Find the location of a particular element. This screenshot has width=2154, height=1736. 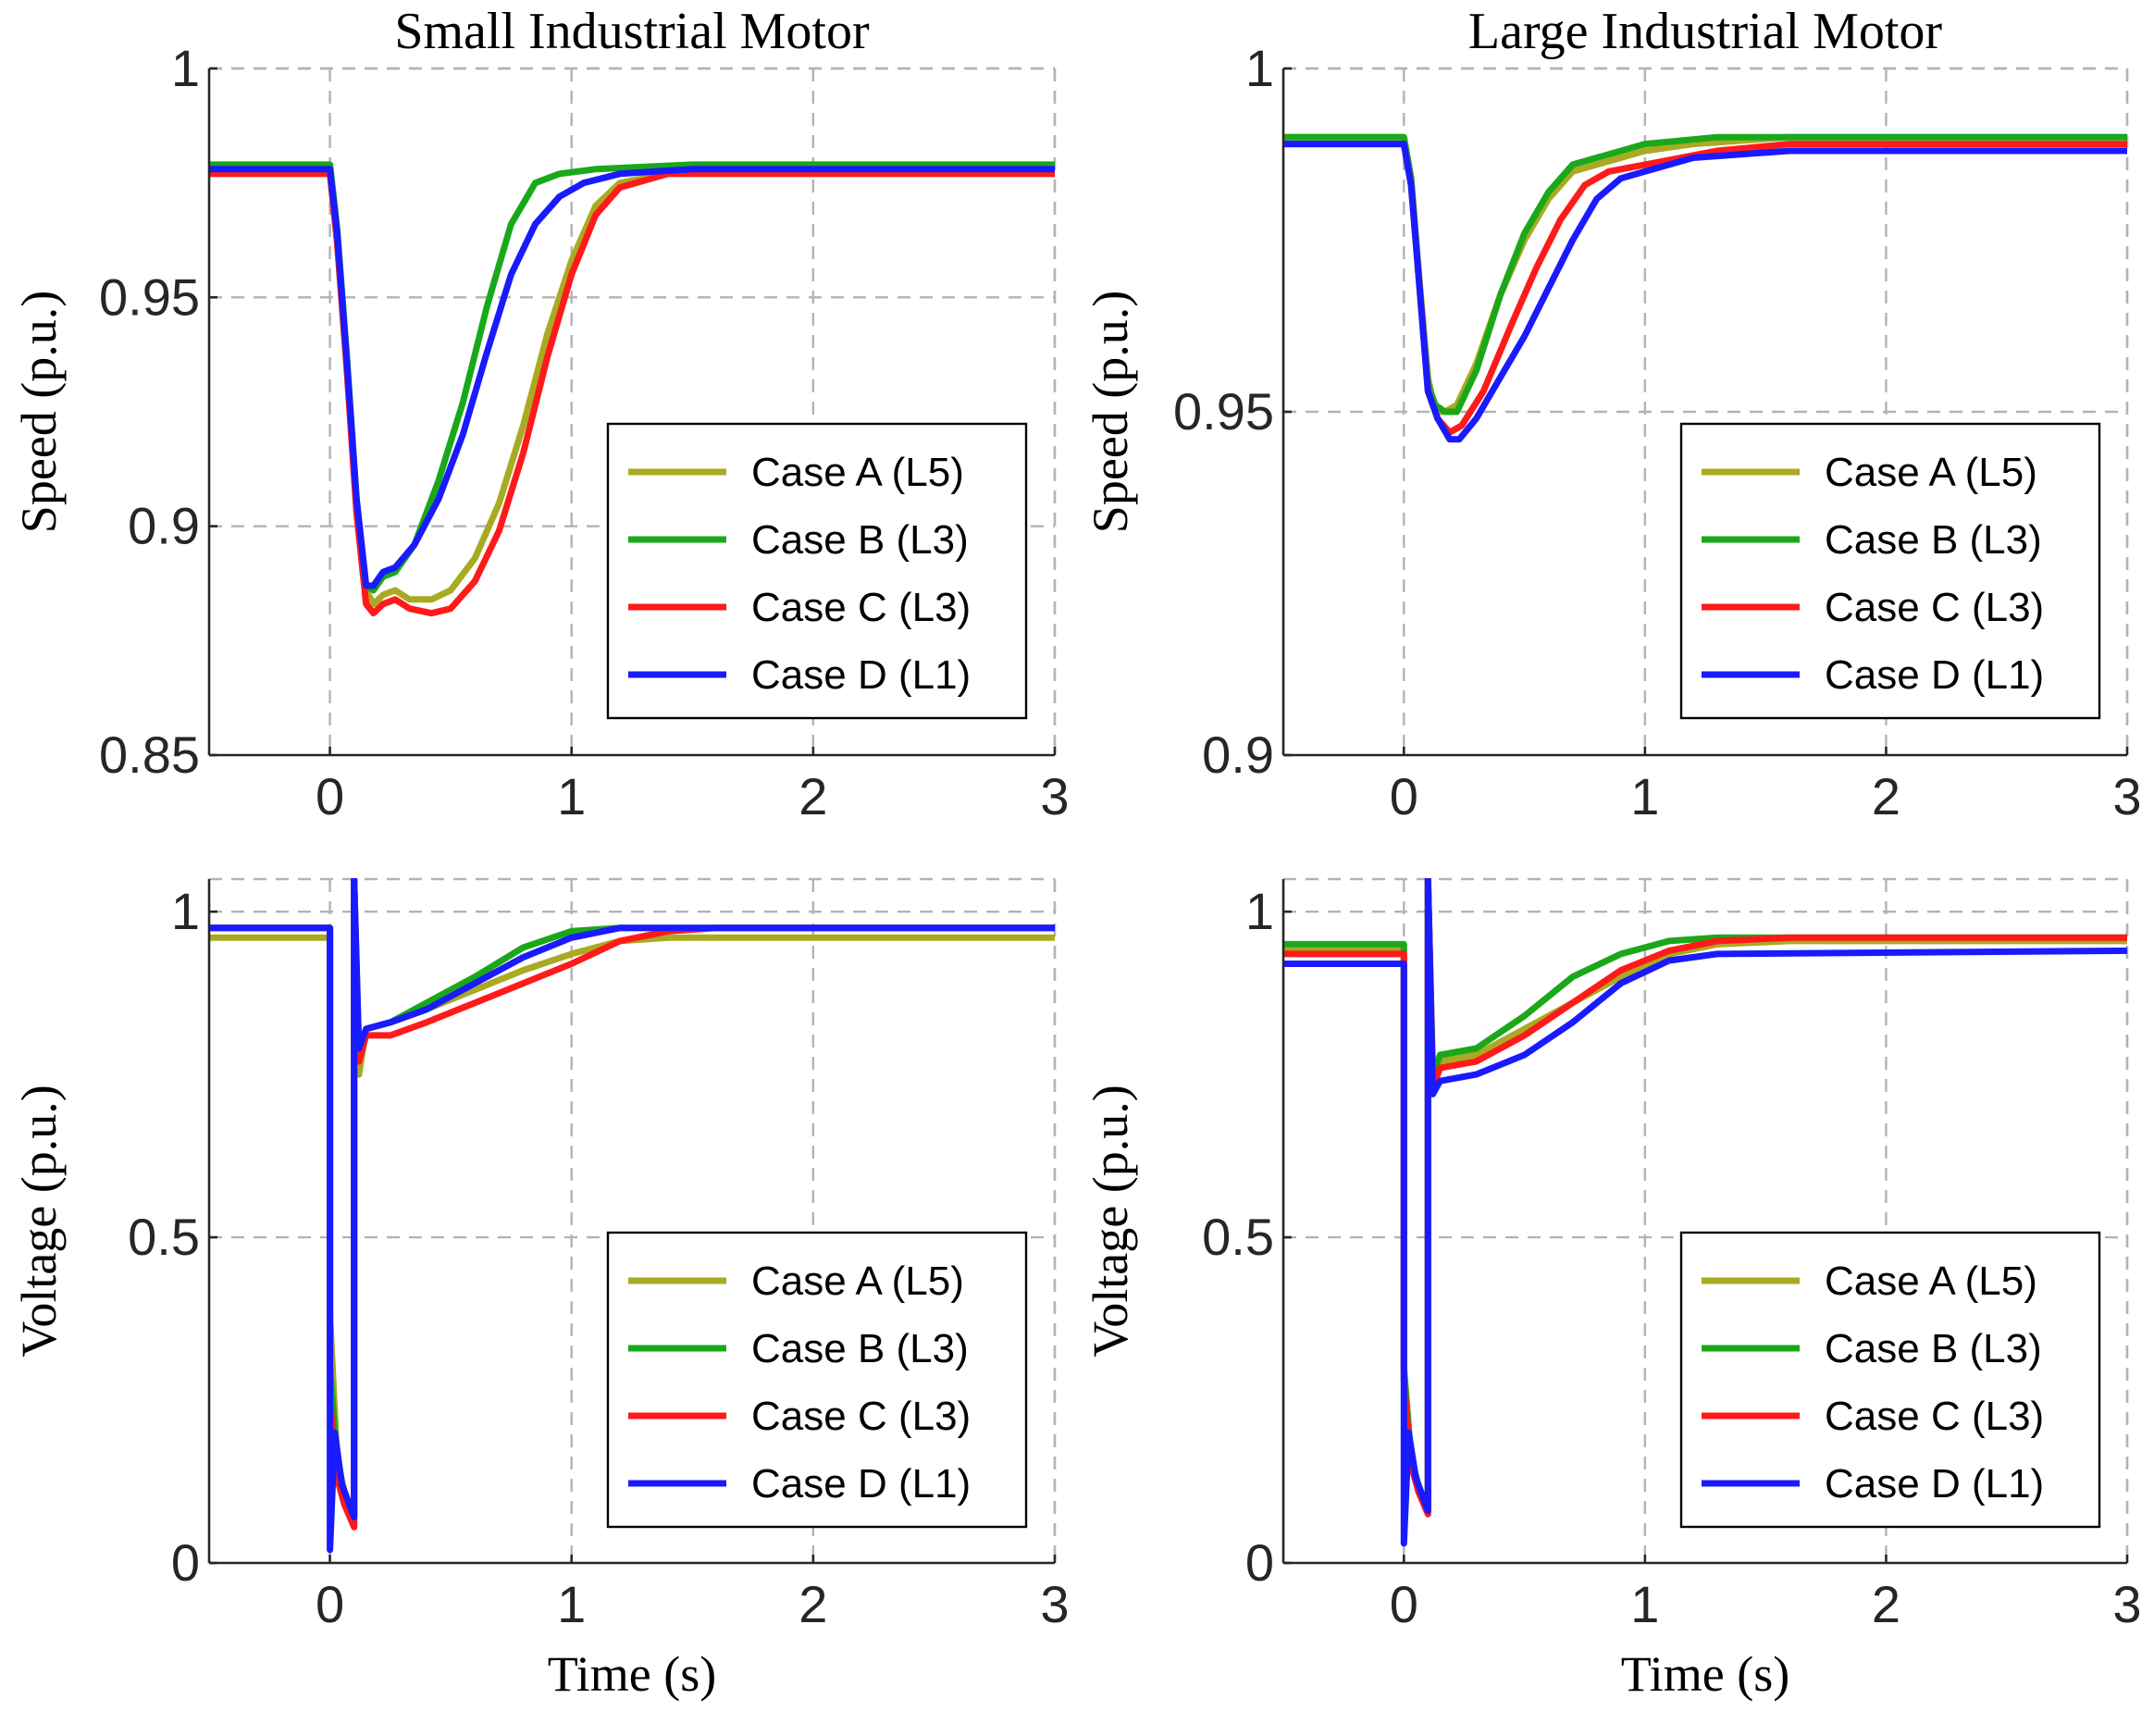

chart-title: Large Industrial Motor is located at coordinates (1705, 31).